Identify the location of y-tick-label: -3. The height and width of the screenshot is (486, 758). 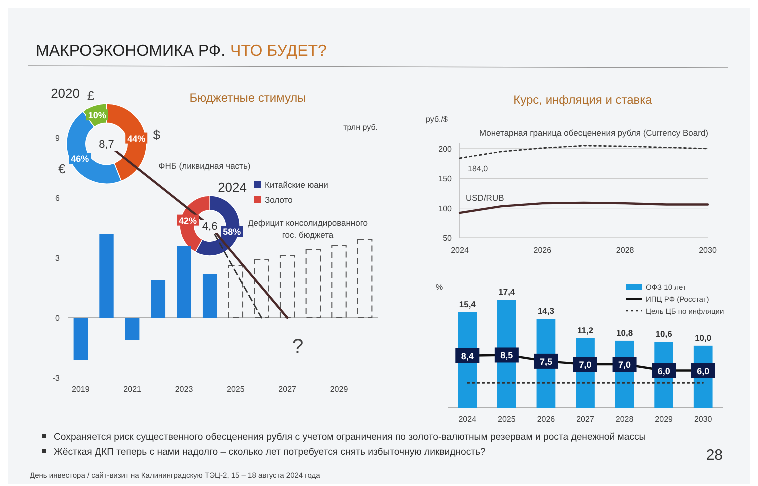
(56, 378).